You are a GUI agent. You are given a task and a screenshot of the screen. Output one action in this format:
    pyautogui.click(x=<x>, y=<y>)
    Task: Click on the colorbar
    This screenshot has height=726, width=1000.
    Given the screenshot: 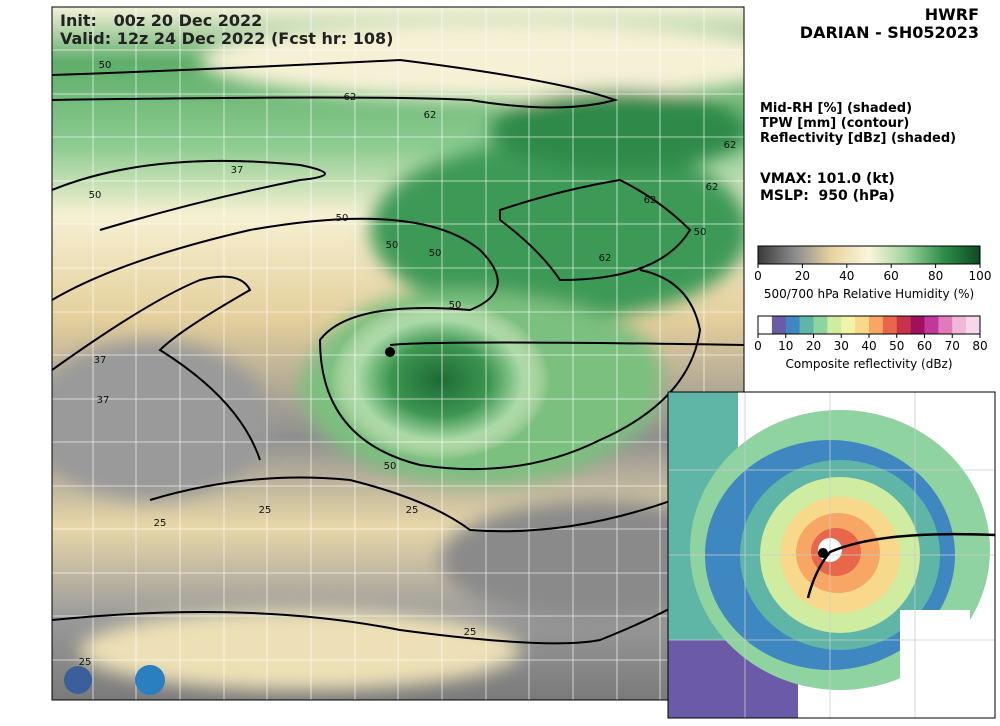 What is the action you would take?
    pyautogui.click(x=869, y=255)
    